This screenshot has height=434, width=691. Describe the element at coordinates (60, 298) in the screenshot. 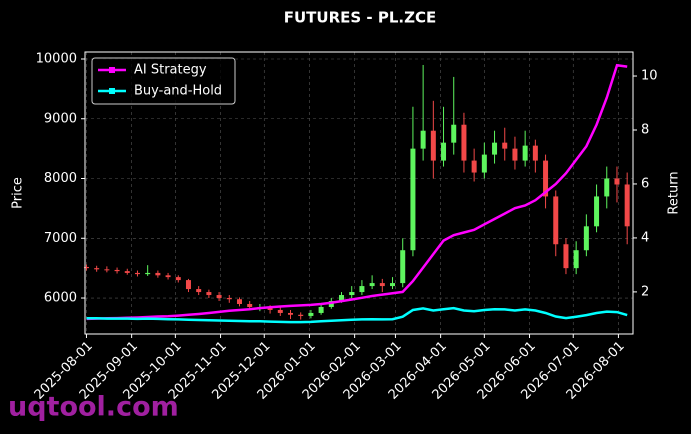

I see `y-tick-label: 6000` at that location.